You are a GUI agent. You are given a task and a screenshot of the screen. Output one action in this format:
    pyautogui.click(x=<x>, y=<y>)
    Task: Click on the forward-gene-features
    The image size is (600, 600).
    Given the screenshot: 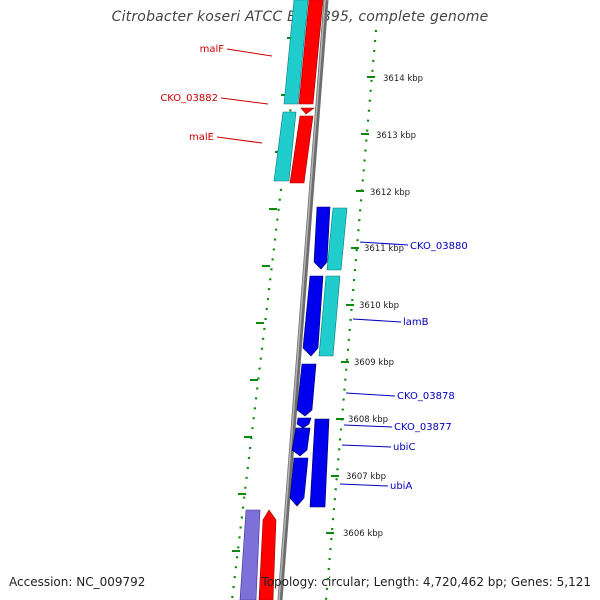 What is the action you would take?
    pyautogui.click(x=291, y=91)
    